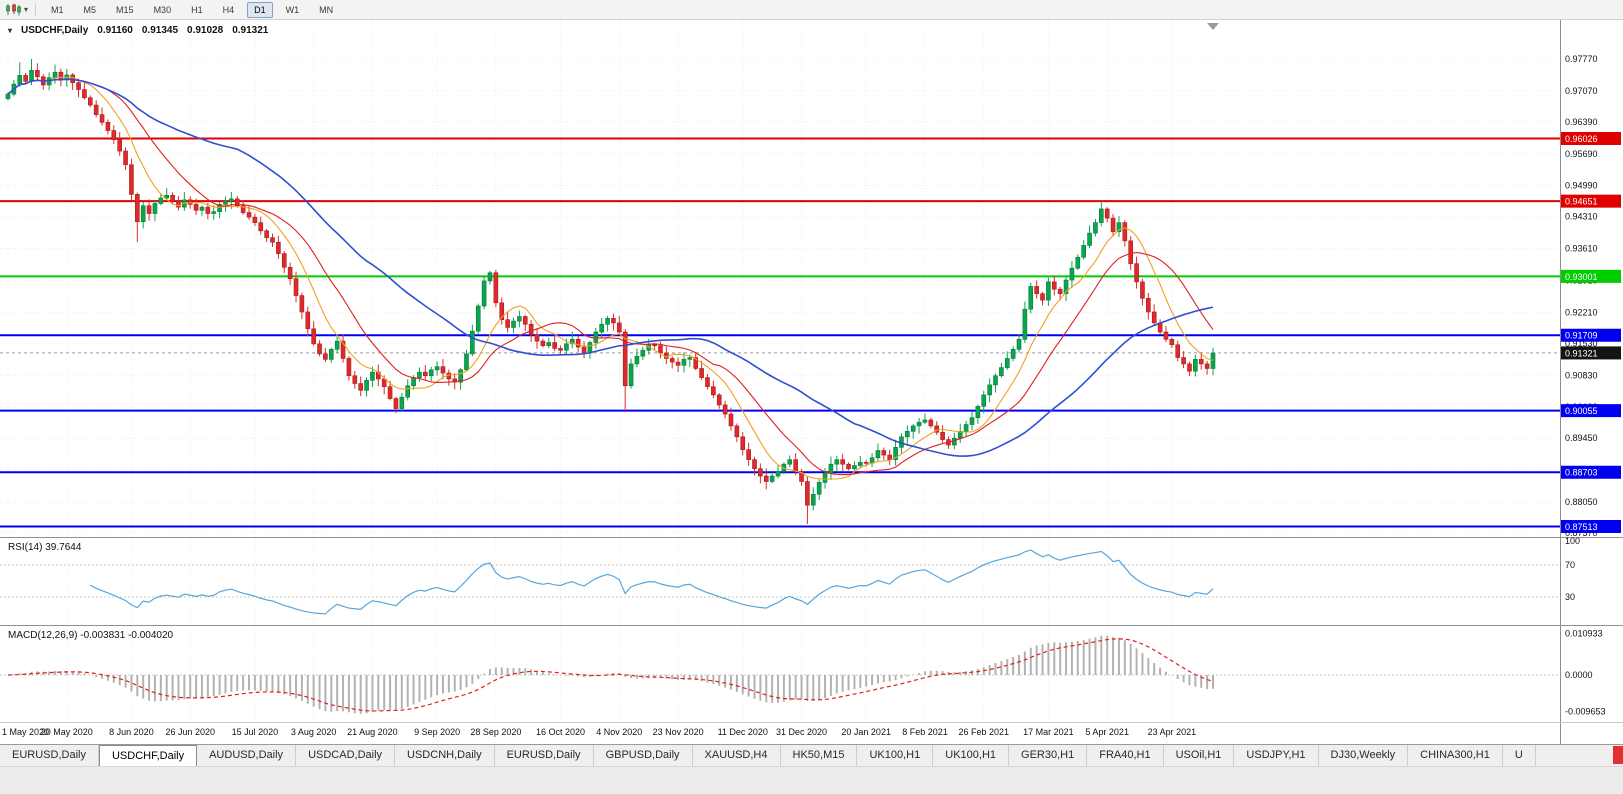 The height and width of the screenshot is (794, 1623). I want to click on svg-text: 3 Aug 2020, so click(314, 732).